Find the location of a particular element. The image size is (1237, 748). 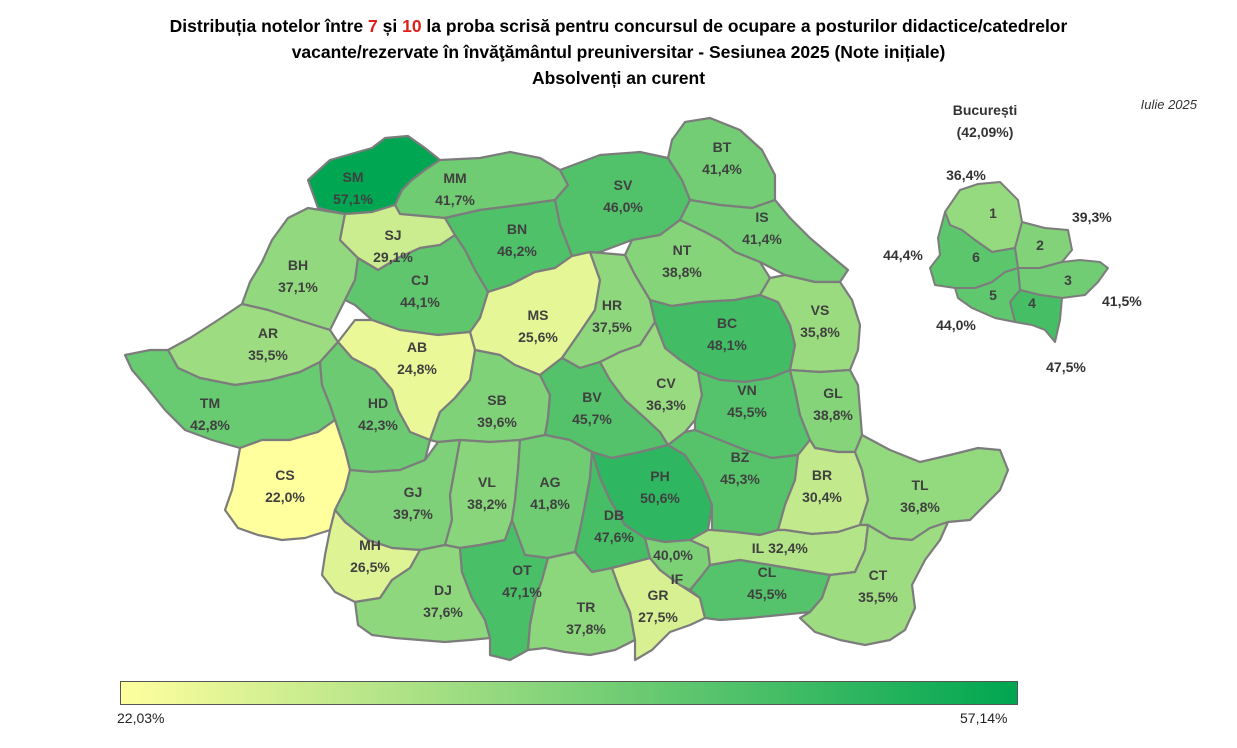

county-value-BZ: 45,3% is located at coordinates (740, 479).